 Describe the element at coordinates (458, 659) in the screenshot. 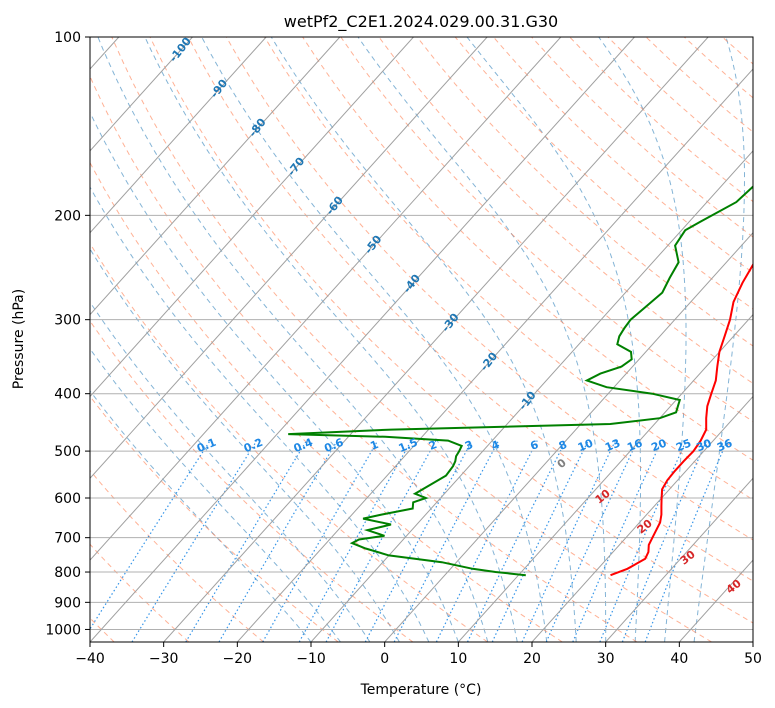

I see `x-tick-label: 10` at that location.